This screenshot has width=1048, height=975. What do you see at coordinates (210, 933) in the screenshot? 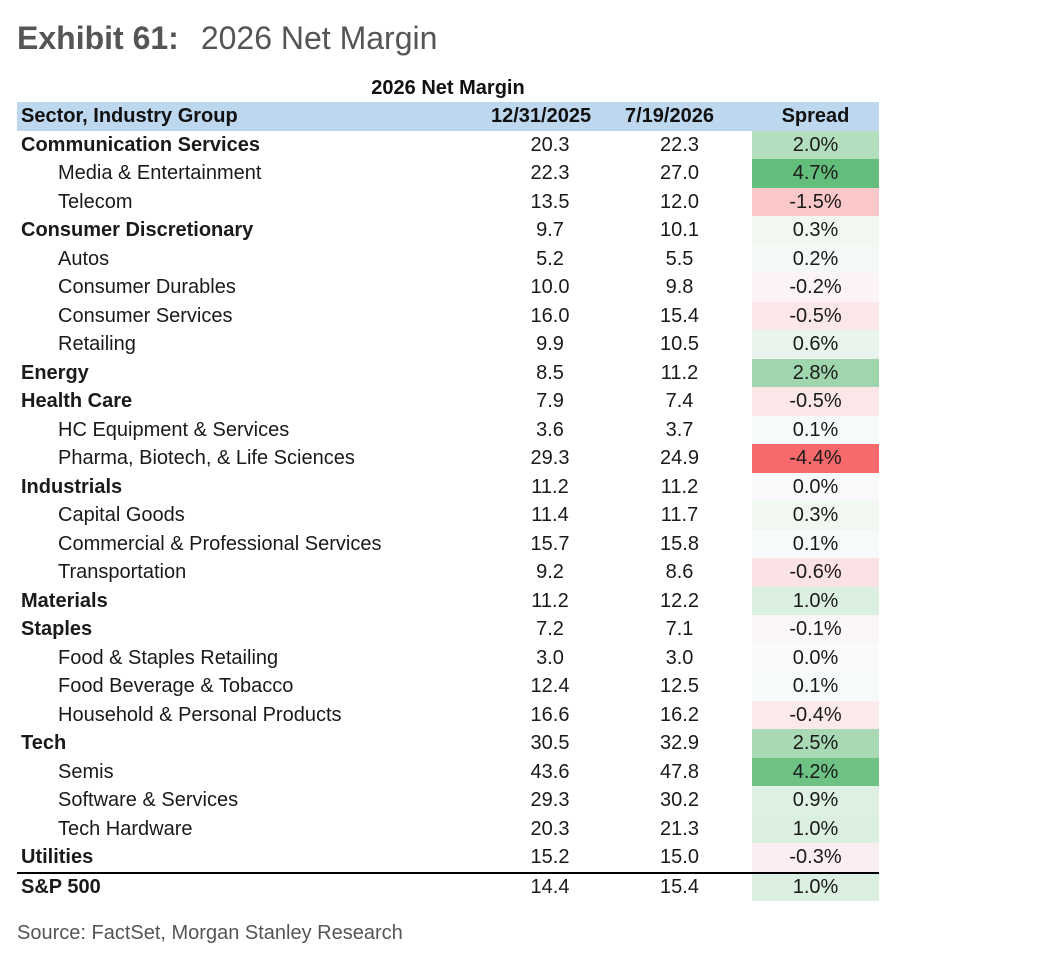
I see `source-note: Source: FactSet, Morgan Stanley Research` at bounding box center [210, 933].